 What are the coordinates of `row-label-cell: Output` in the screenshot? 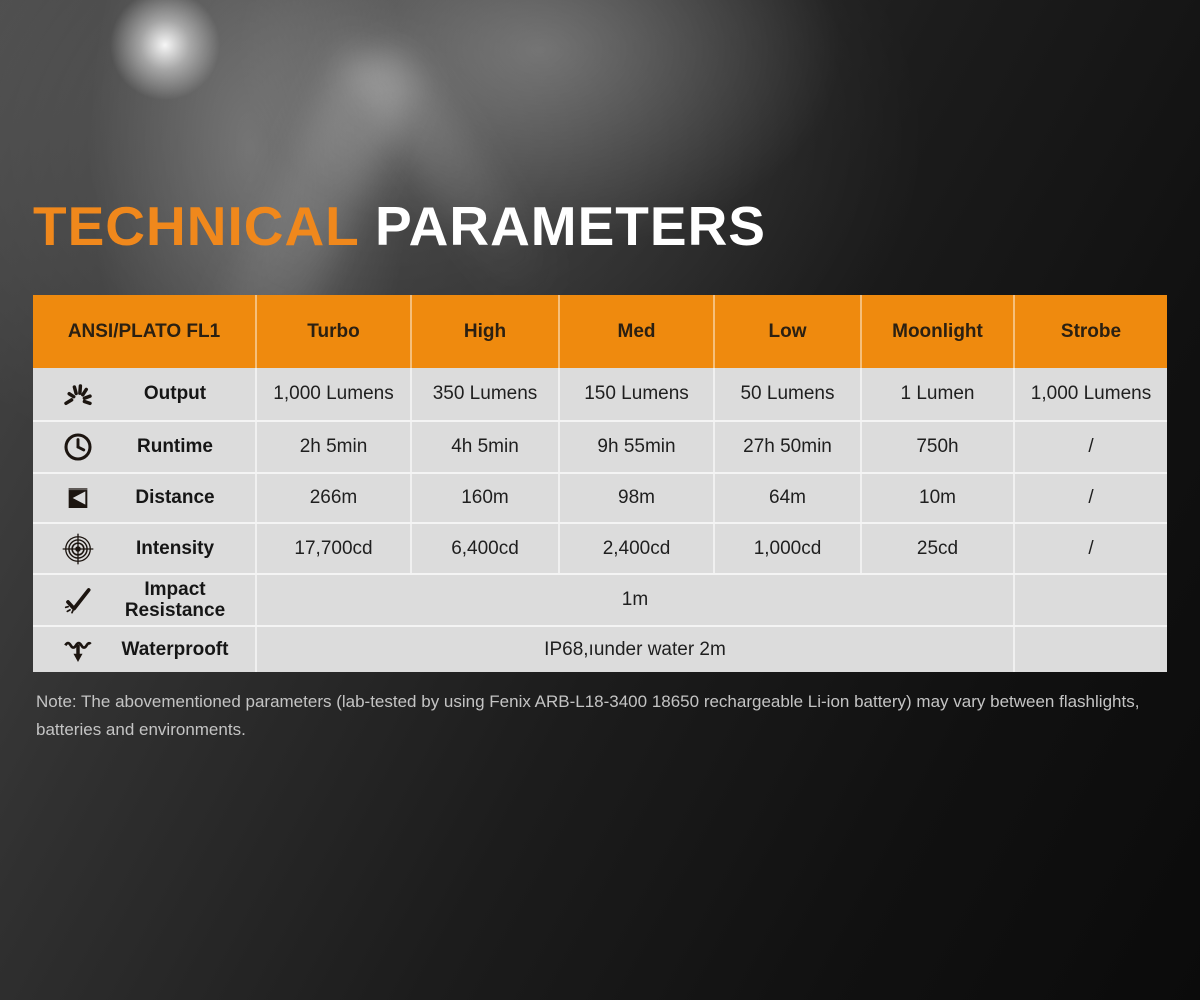 It's located at (145, 394).